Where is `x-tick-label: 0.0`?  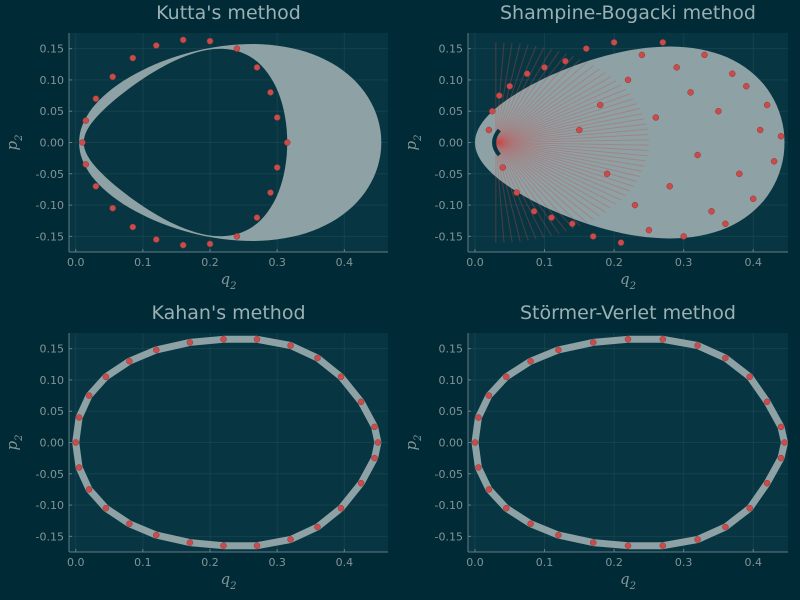 x-tick-label: 0.0 is located at coordinates (76, 262).